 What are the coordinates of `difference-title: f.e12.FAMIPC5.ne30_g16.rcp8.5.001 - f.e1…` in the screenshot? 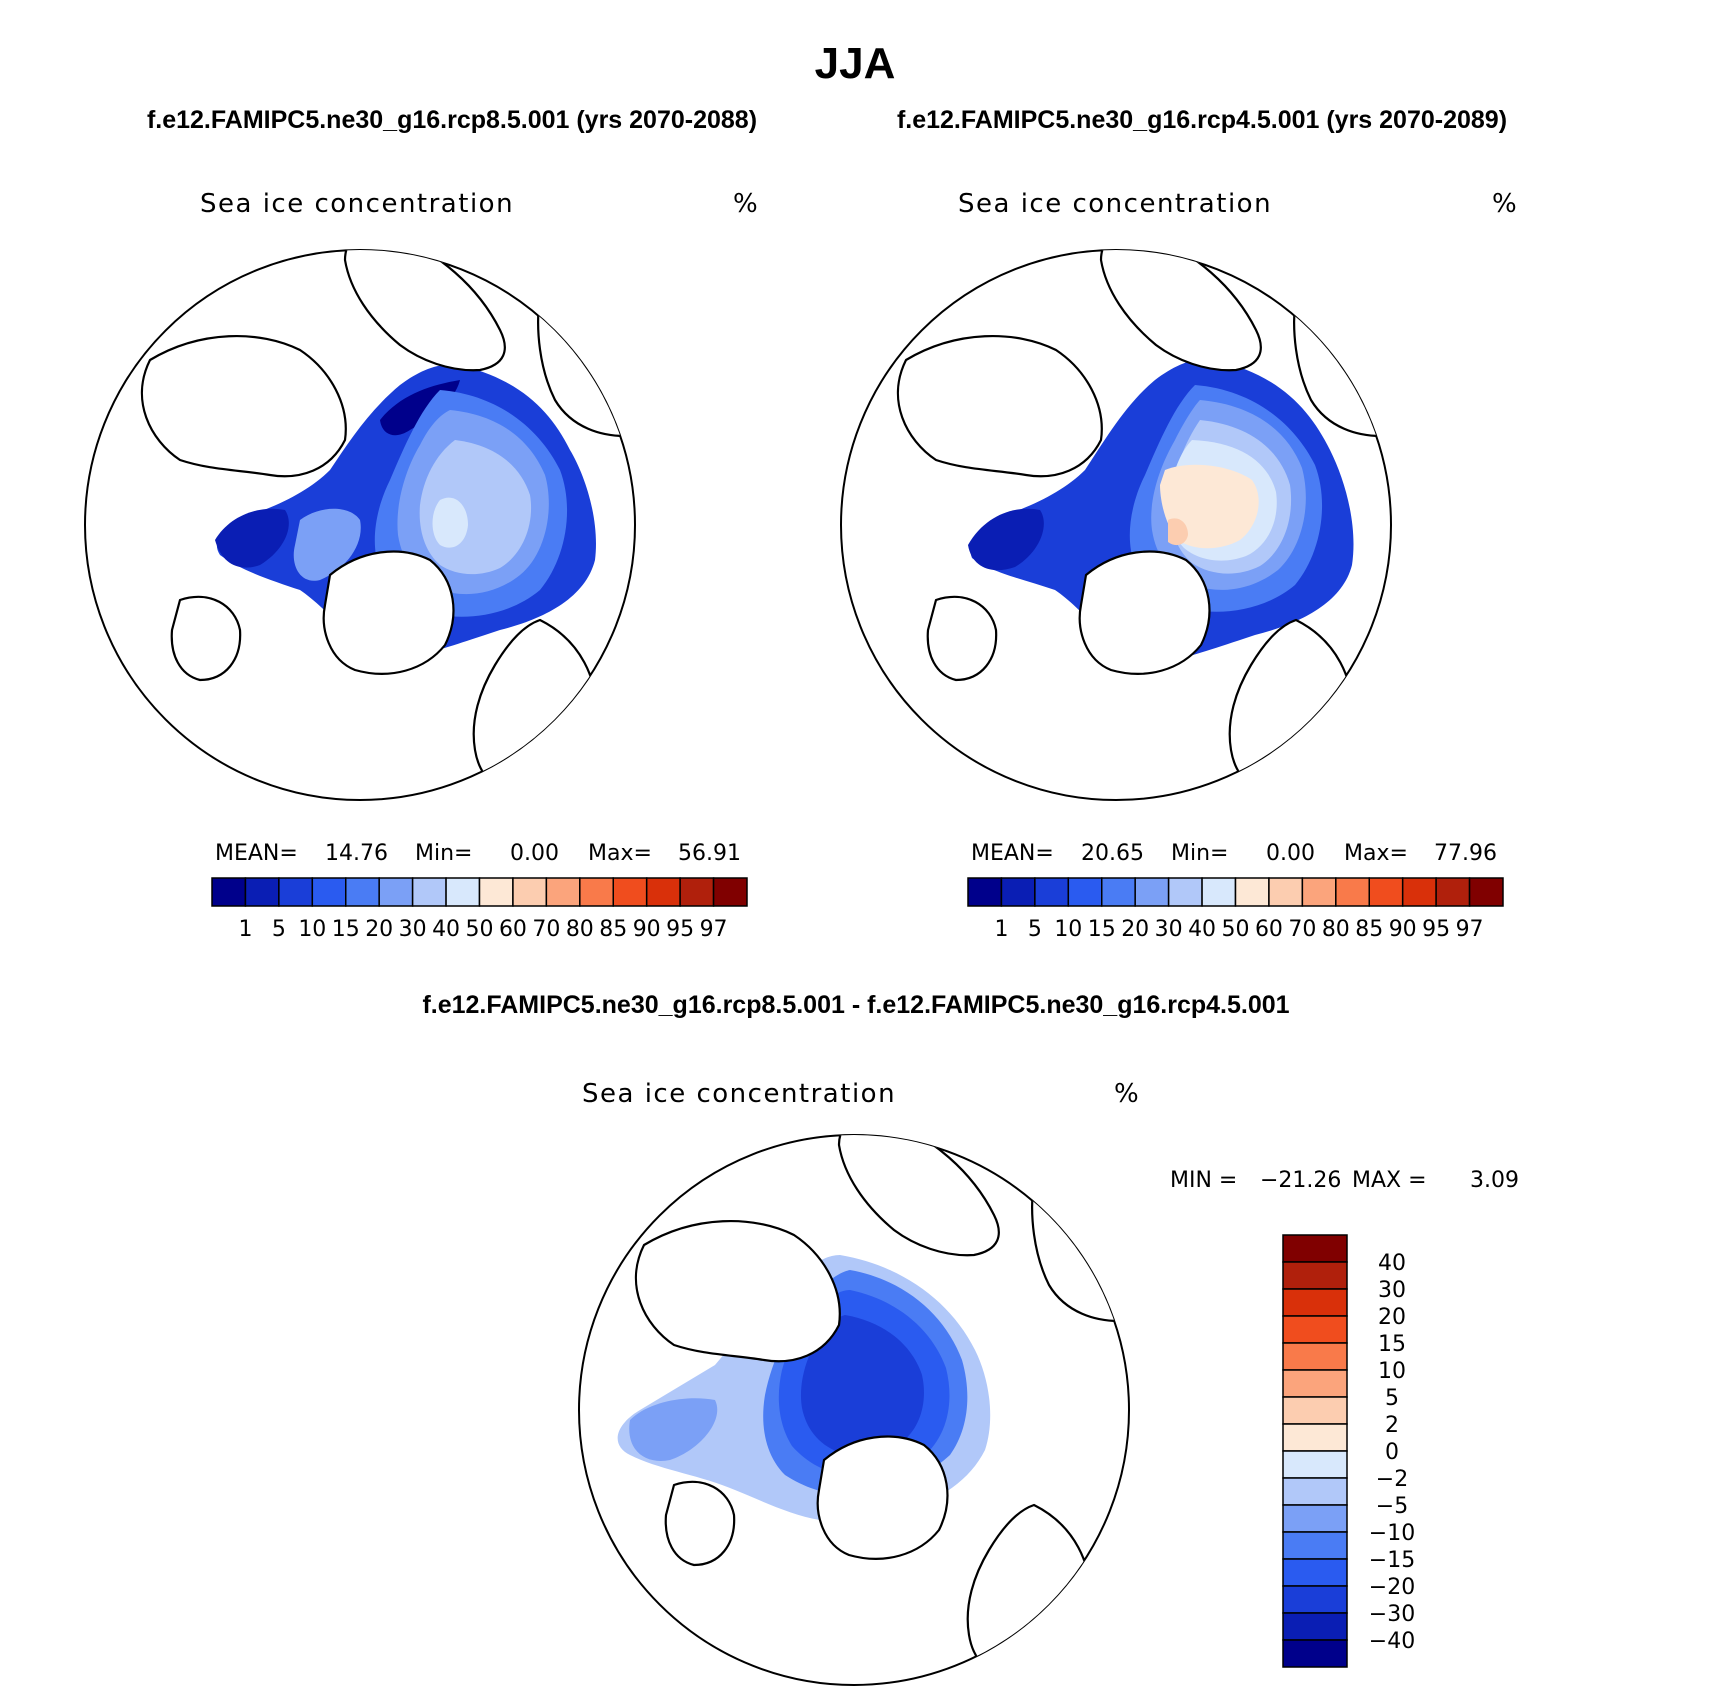 It's located at (855, 1005).